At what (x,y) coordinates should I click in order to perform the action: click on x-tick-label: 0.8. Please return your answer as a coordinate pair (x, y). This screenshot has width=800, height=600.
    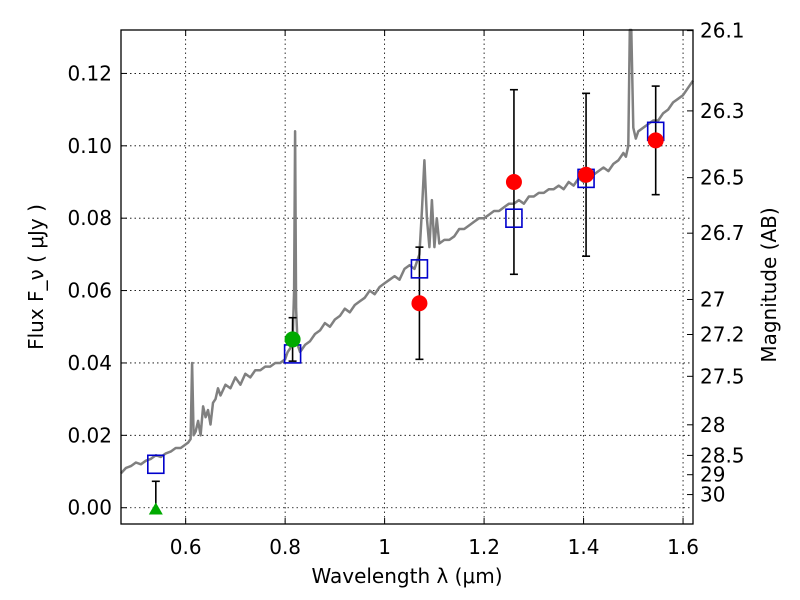
    Looking at the image, I should click on (285, 547).